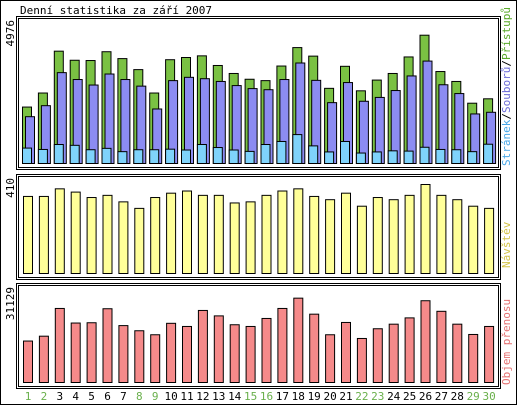 The image size is (517, 405). Describe the element at coordinates (10, 303) in the screenshot. I see `panel-3-ymax-label: 31129` at that location.